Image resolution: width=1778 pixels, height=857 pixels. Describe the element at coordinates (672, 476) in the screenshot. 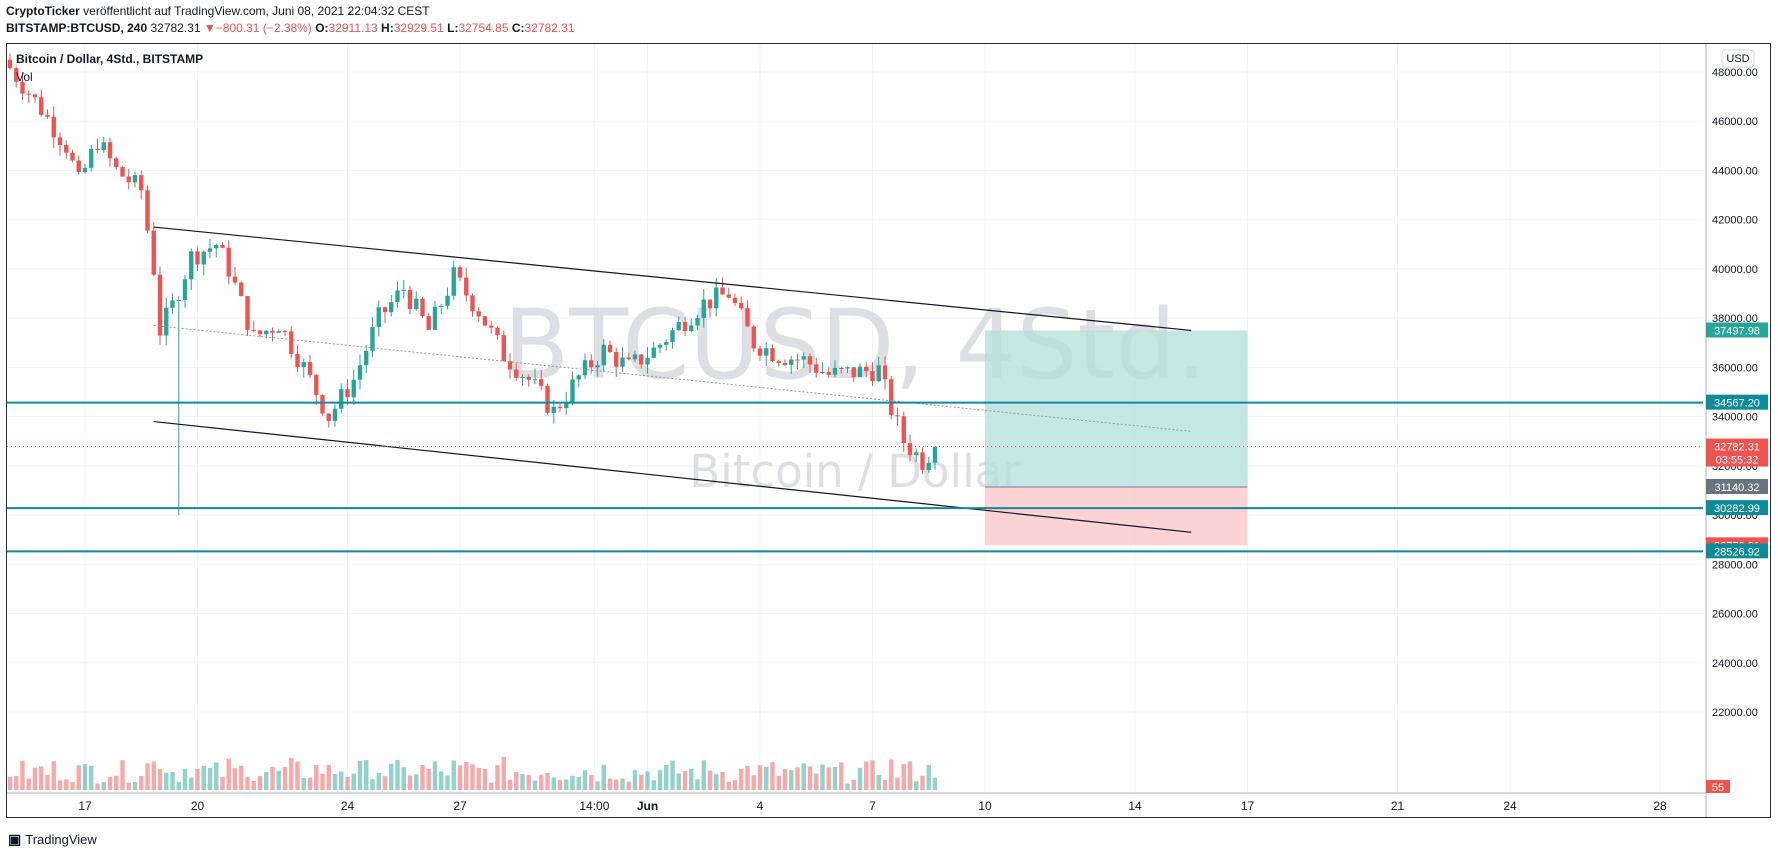

I see `channel-lower-line` at that location.